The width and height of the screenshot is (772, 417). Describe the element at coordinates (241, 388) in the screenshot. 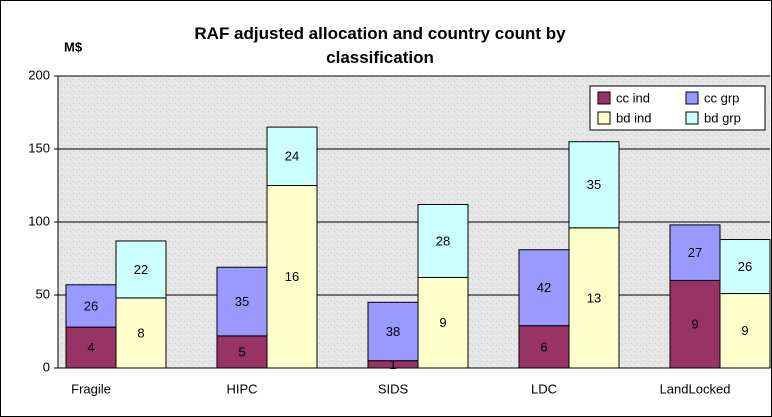

I see `x-tick-label: HIPC` at that location.